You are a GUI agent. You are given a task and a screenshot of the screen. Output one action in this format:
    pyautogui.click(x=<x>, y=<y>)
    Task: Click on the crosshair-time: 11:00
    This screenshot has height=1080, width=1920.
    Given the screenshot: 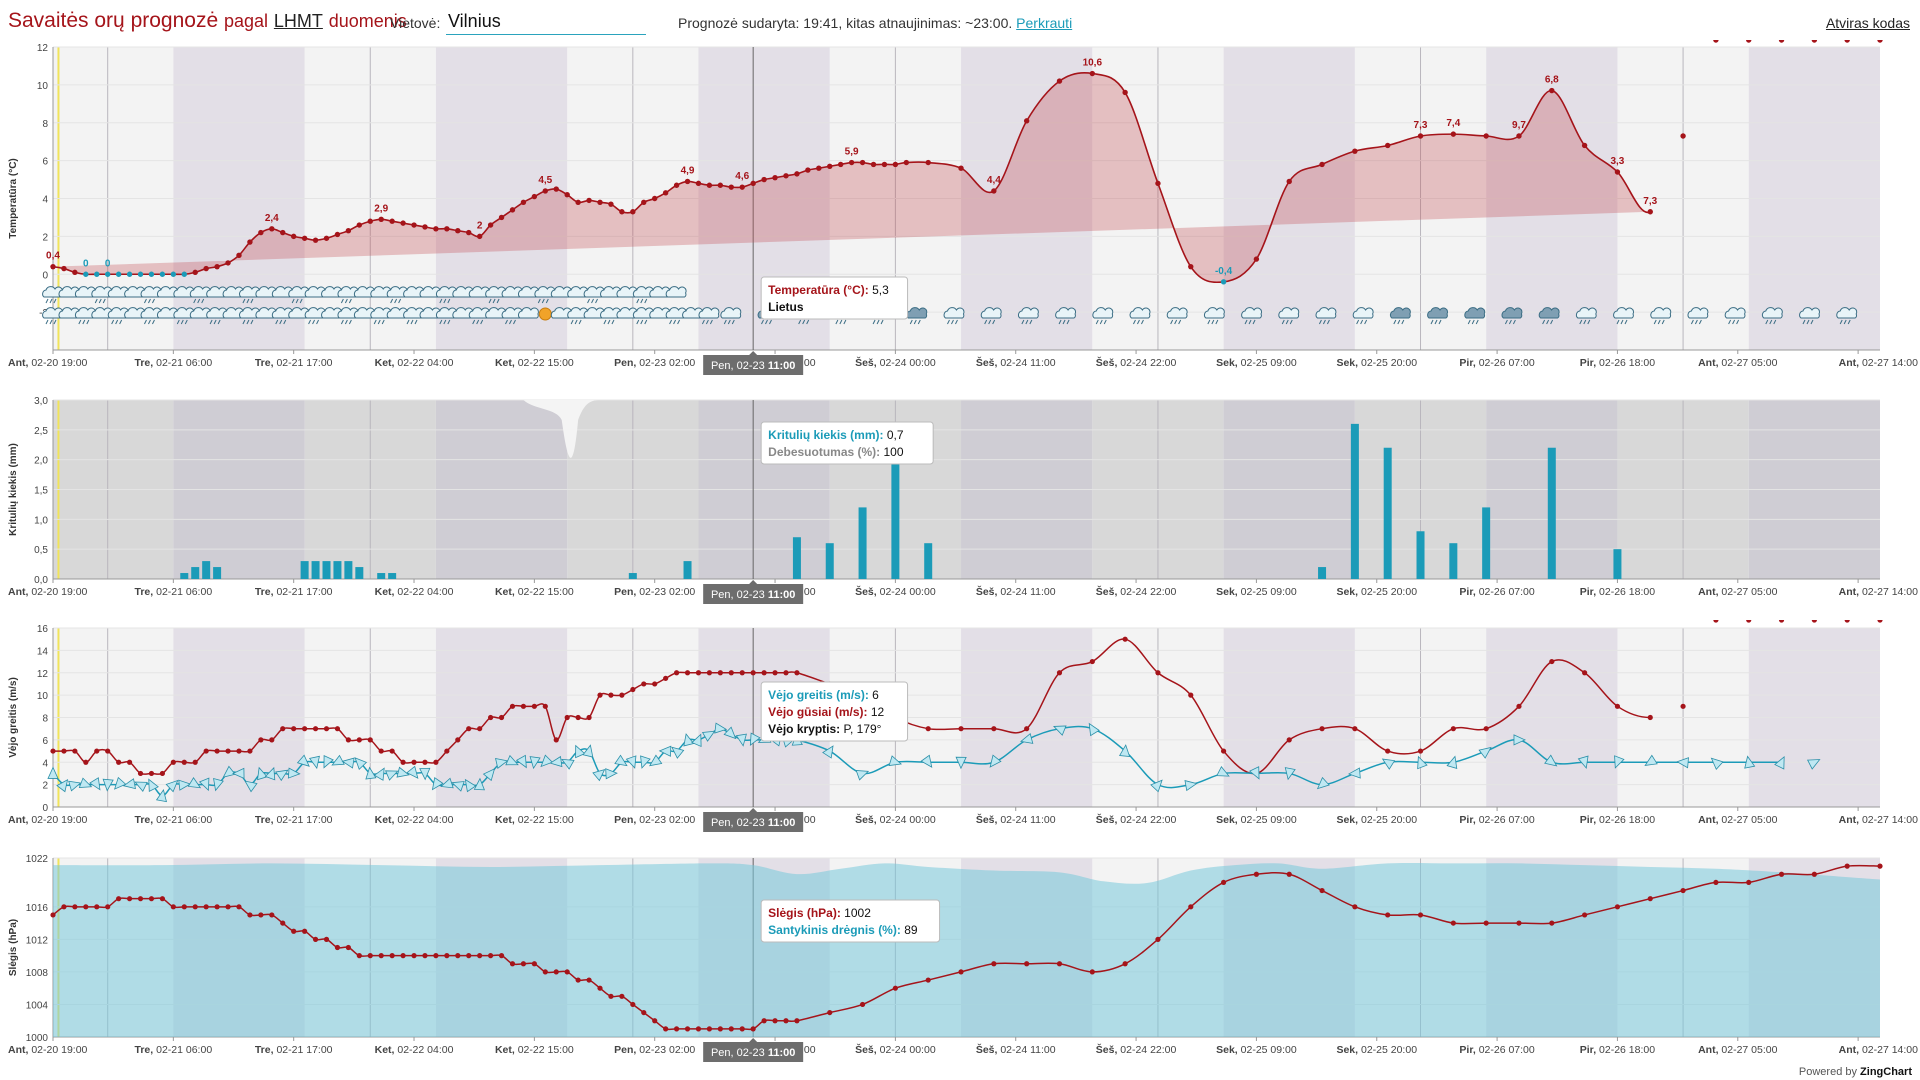 What is the action you would take?
    pyautogui.click(x=782, y=1053)
    